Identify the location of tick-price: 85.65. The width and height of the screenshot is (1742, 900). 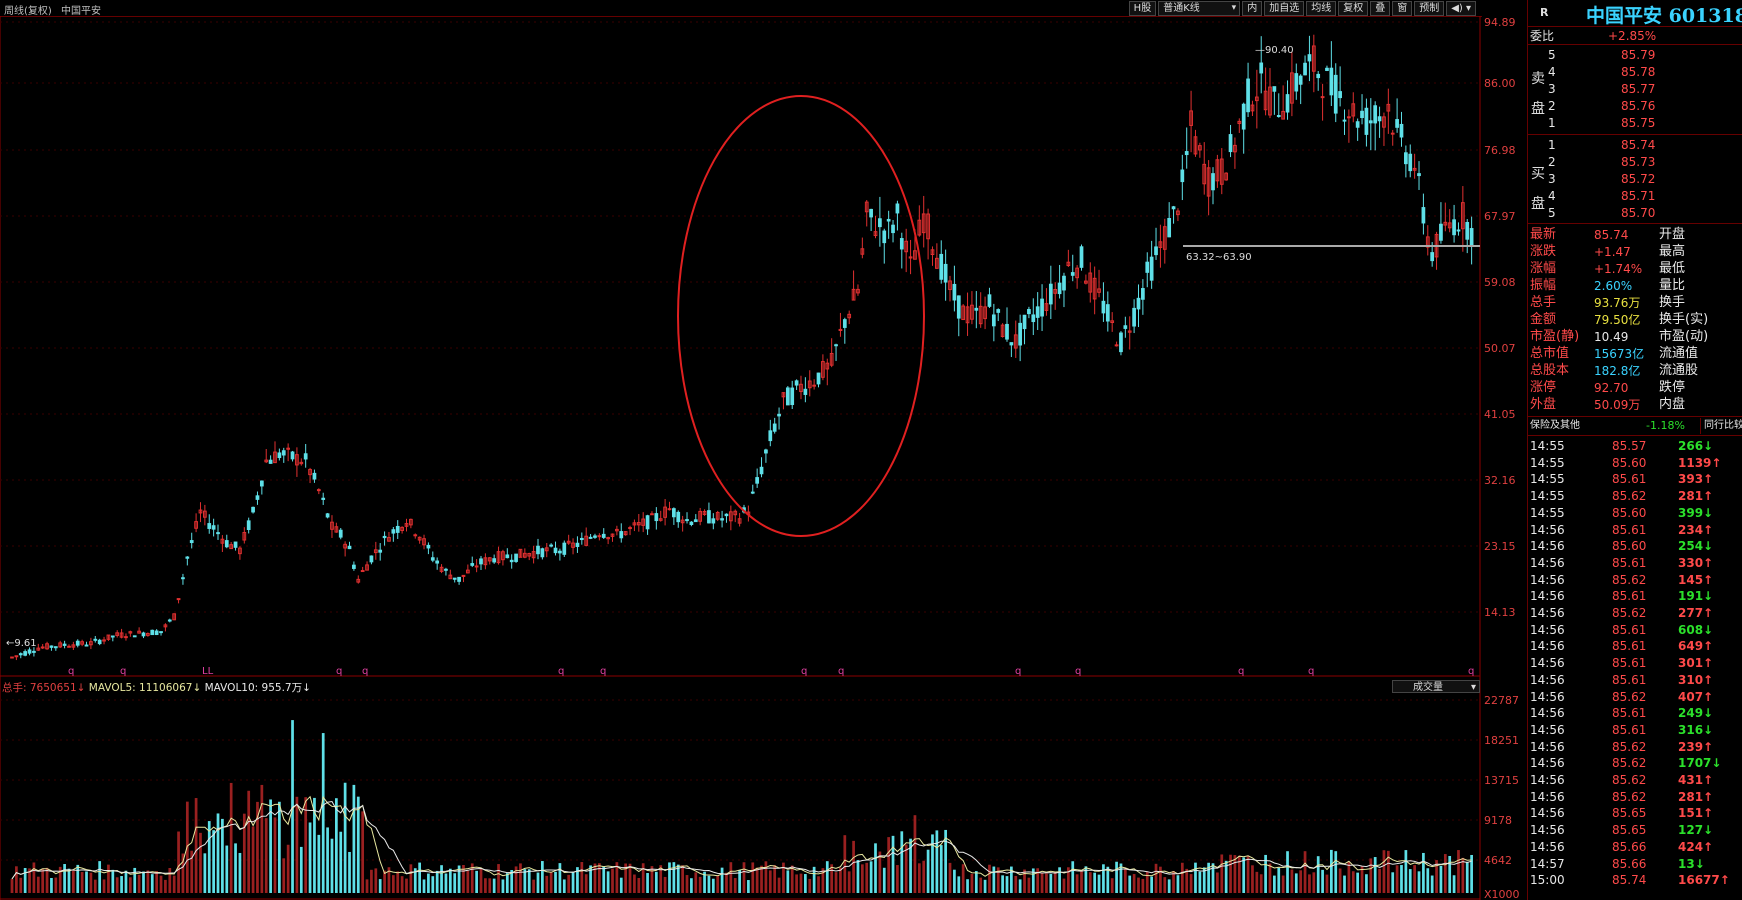
(1629, 813).